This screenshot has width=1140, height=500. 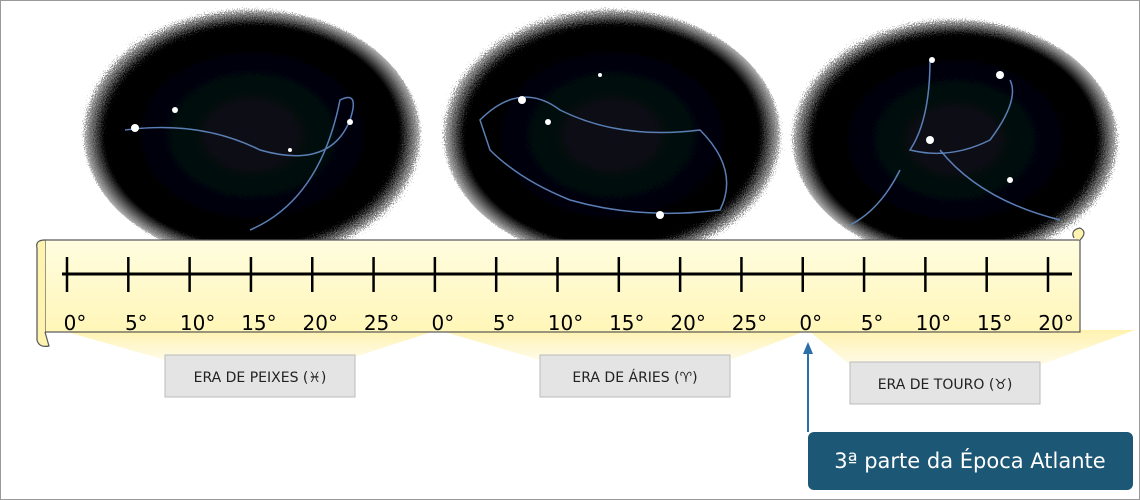 I want to click on era-label: ERA DE ÁRIES (♈), so click(x=634, y=377).